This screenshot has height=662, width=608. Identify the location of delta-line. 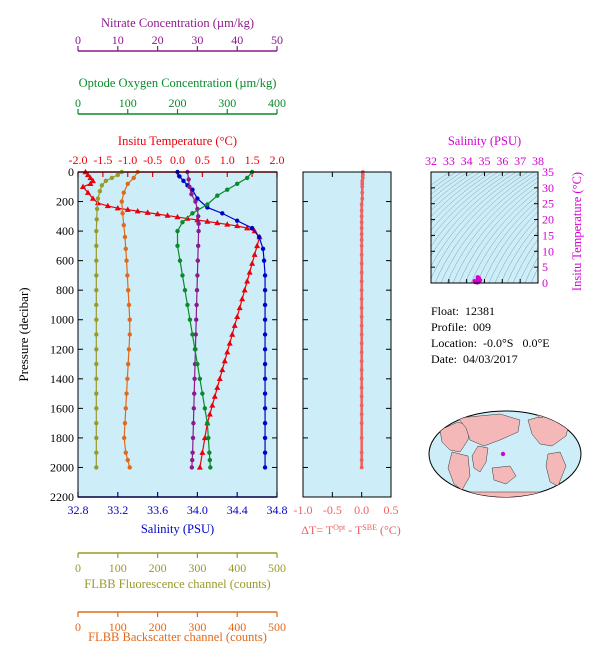
(362, 320).